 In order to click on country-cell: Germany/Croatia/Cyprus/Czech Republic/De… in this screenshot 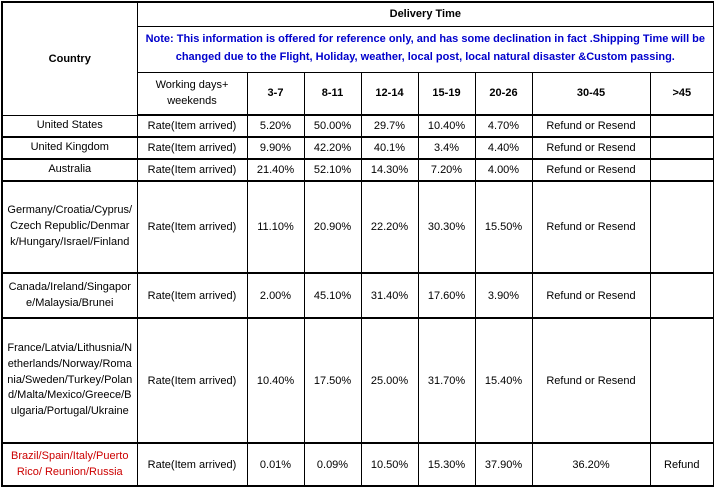, I will do `click(69, 227)`.